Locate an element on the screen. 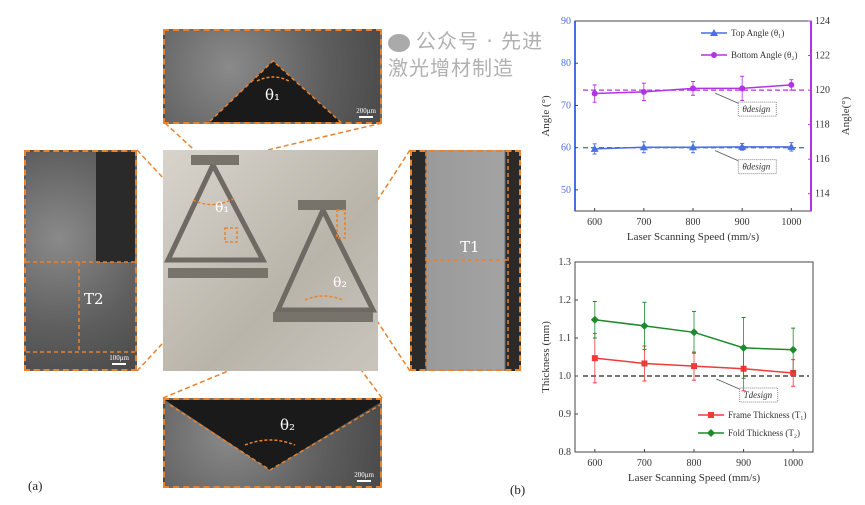  y-tick-label: 1.0 is located at coordinates (565, 376).